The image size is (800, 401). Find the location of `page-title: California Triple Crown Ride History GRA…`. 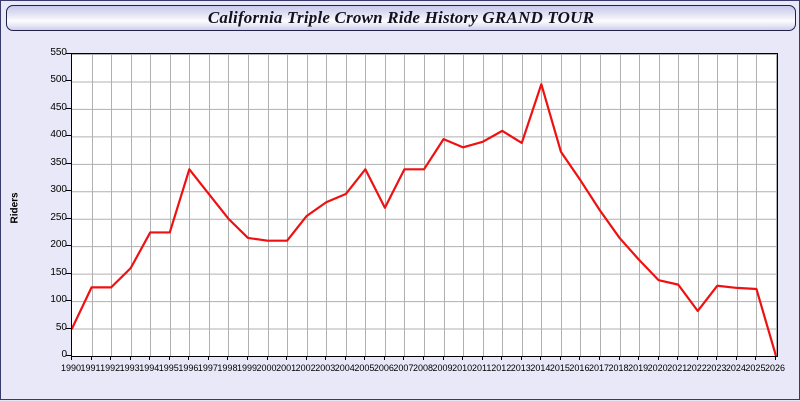

page-title: California Triple Crown Ride History GRA… is located at coordinates (401, 17).